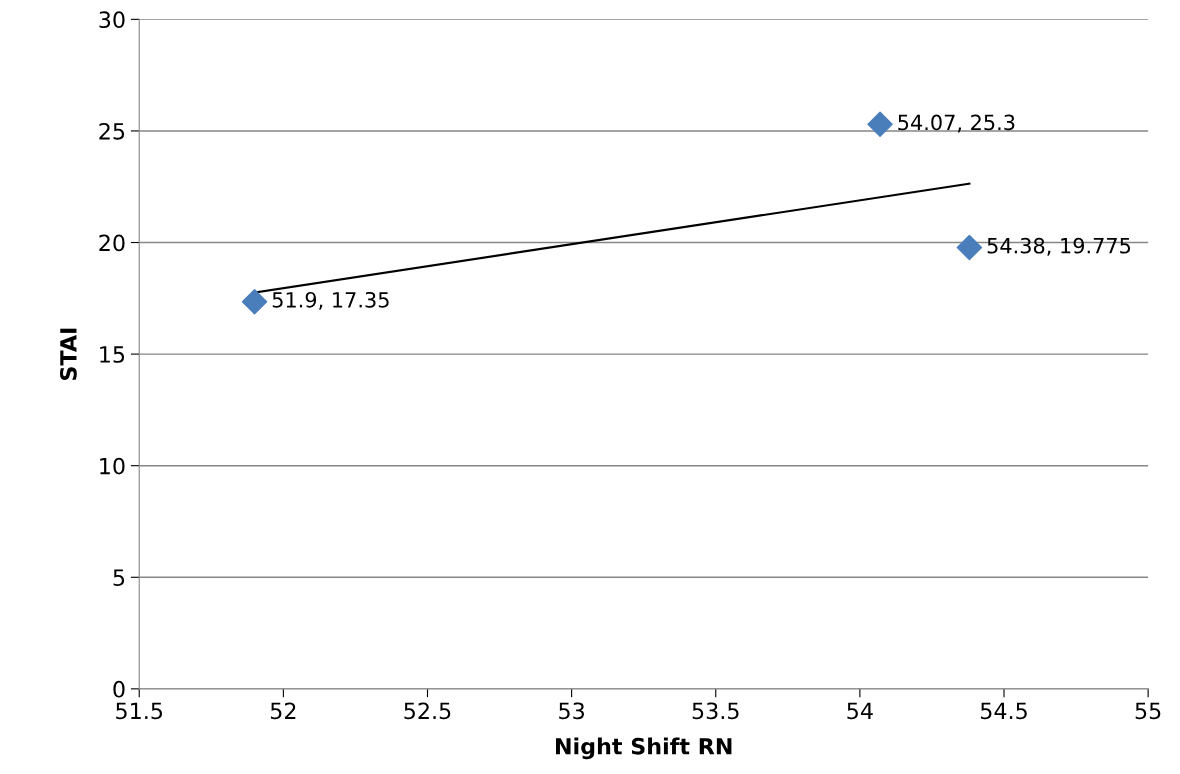 This screenshot has width=1180, height=774. I want to click on data-label: 54.38, 19.775, so click(1059, 246).